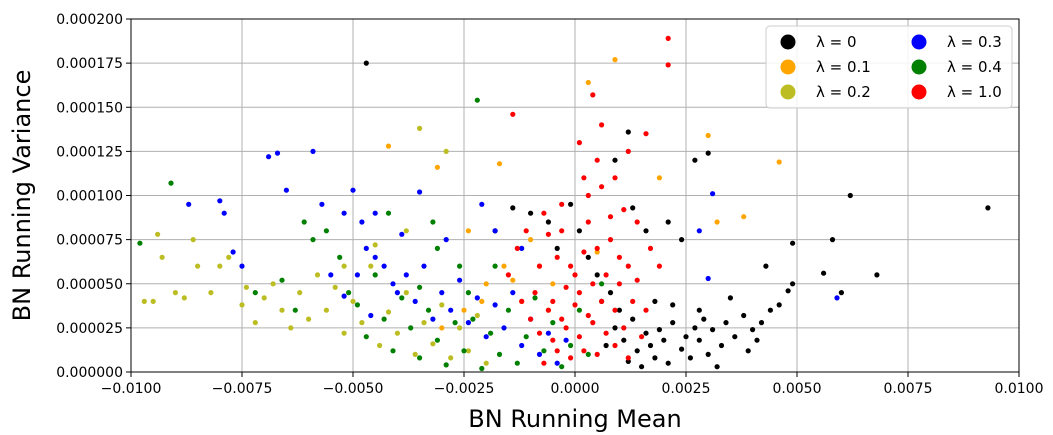  I want to click on legend: λ = 0 λ = 0.1 λ = 0.2 λ = 0.3 λ = 0.4 λ = 1.0, so click(889, 67).